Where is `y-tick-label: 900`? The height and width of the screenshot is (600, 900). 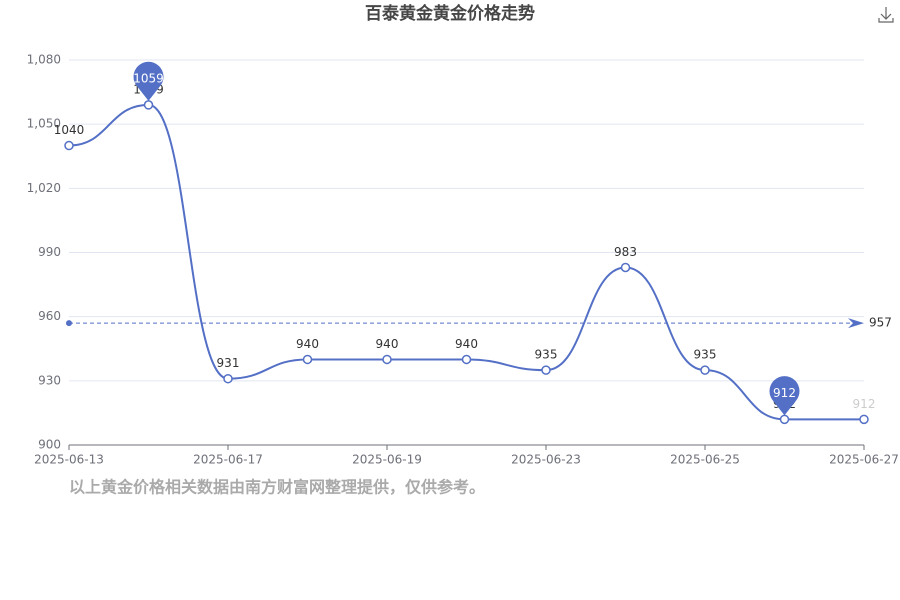 y-tick-label: 900 is located at coordinates (49, 445).